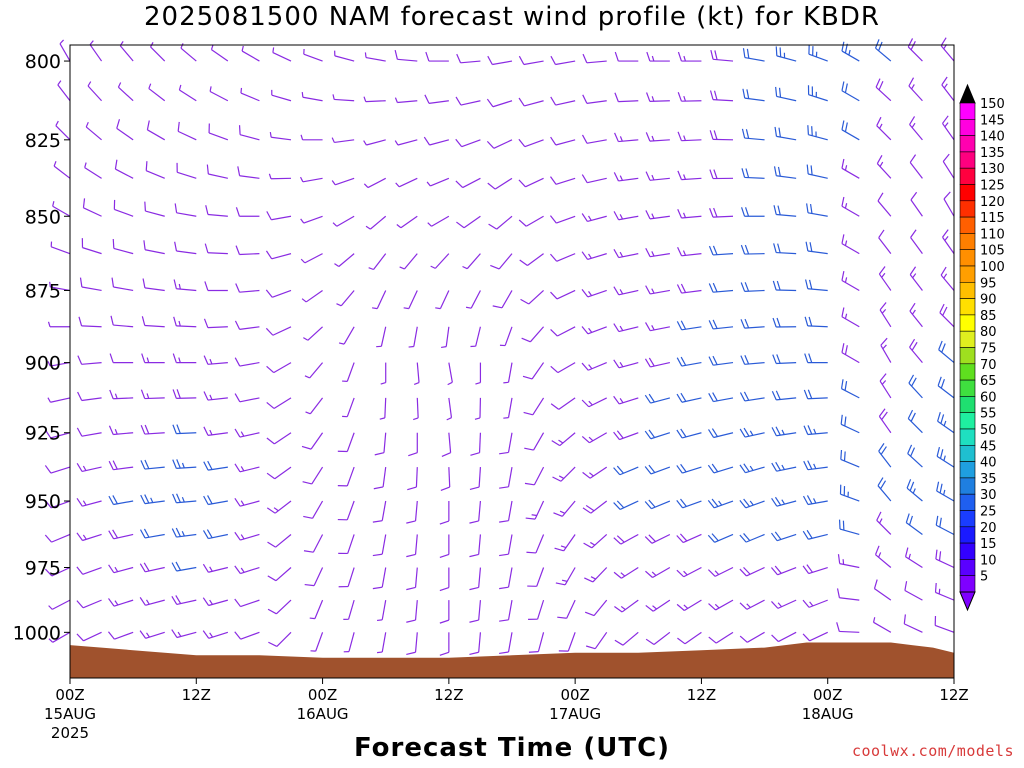 This screenshot has width=1024, height=768. What do you see at coordinates (70, 733) in the screenshot?
I see `x-tick-year: 2025` at bounding box center [70, 733].